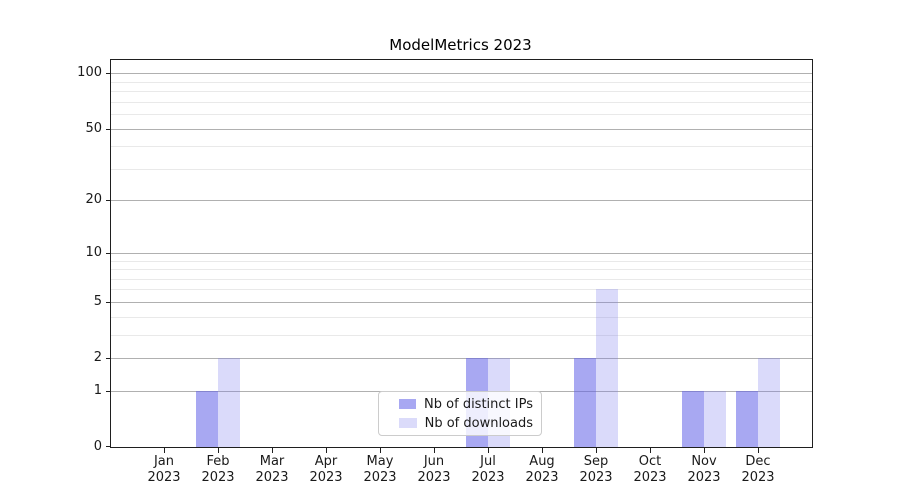 This screenshot has width=900, height=500. Describe the element at coordinates (488, 450) in the screenshot. I see `x-tick-mark-jul` at that location.